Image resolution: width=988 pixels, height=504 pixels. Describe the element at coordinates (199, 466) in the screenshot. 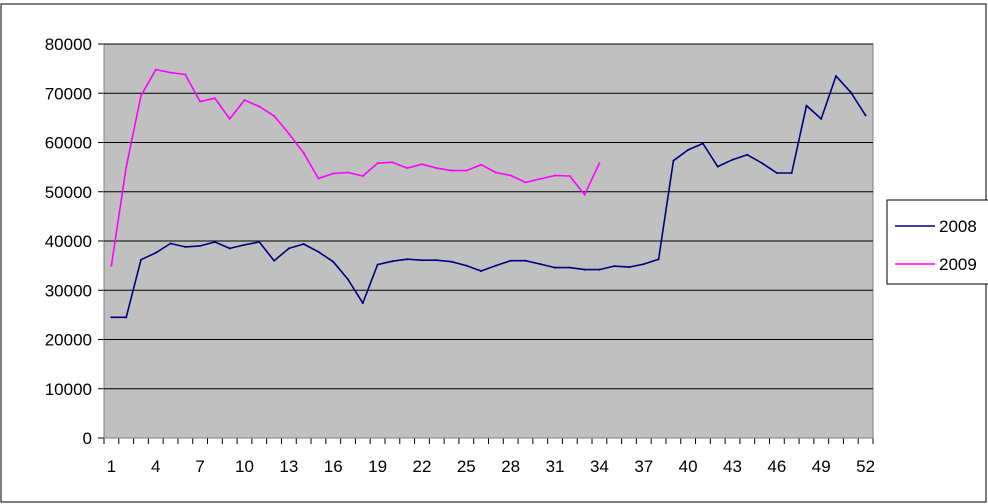

I see `x-tick-label: 7` at that location.